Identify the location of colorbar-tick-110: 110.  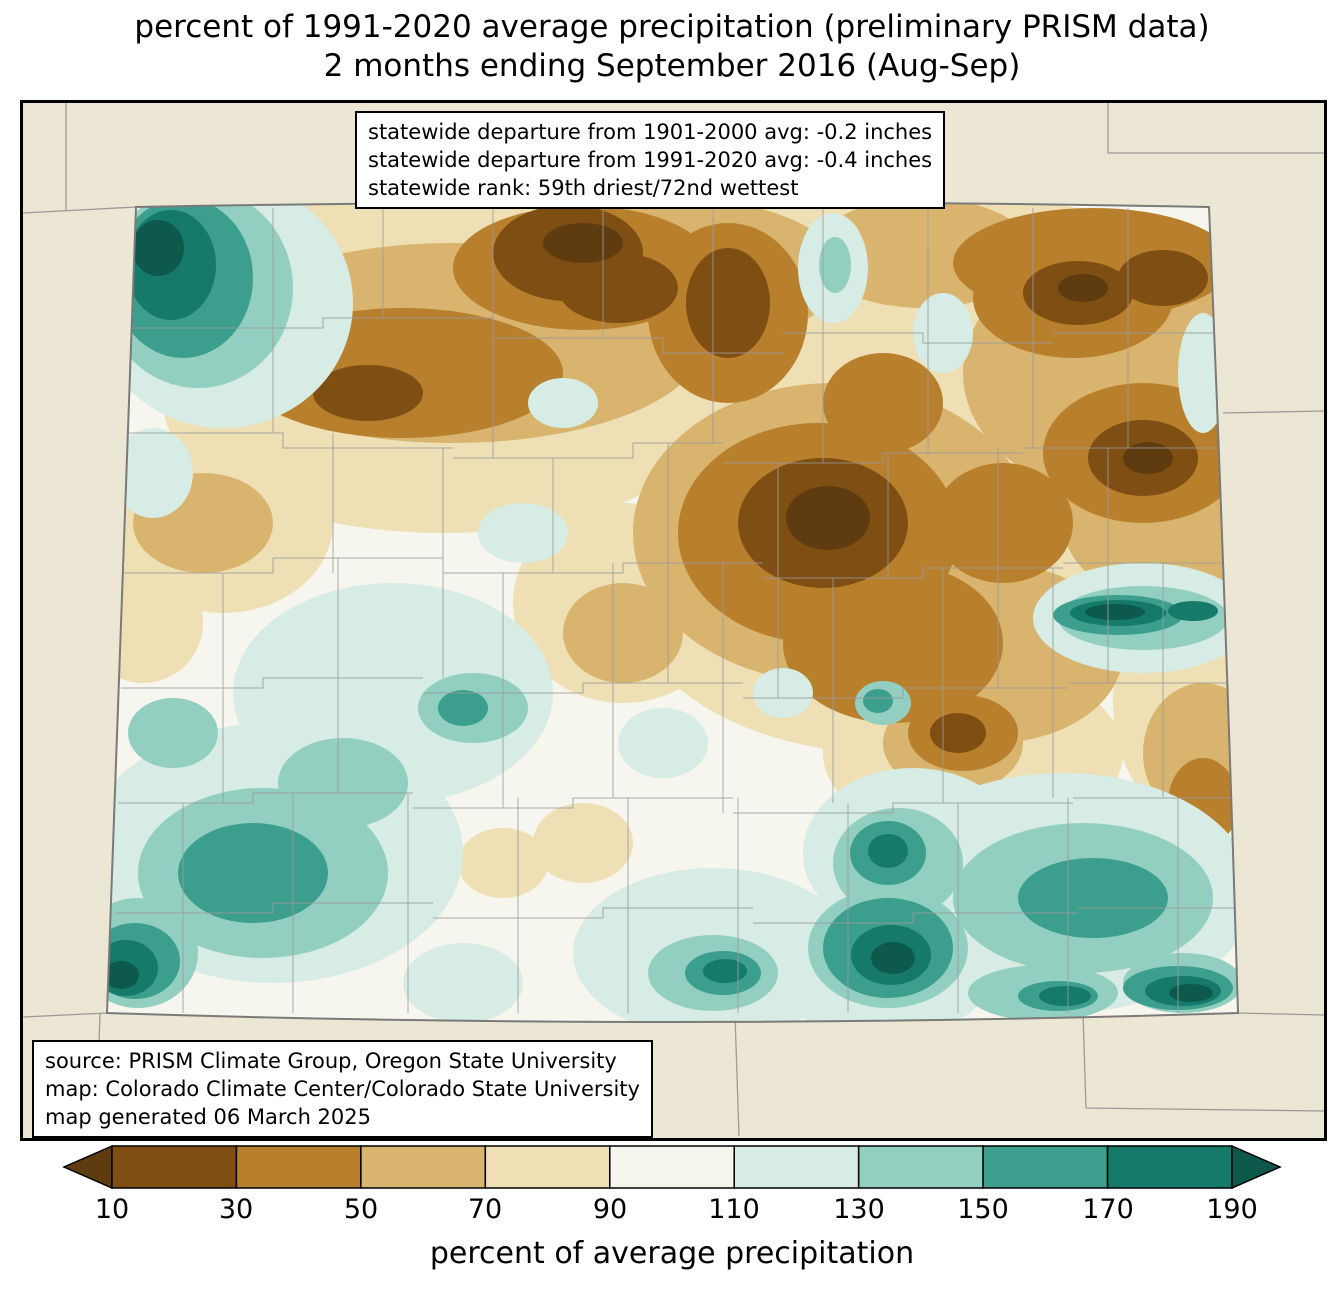
(734, 1209).